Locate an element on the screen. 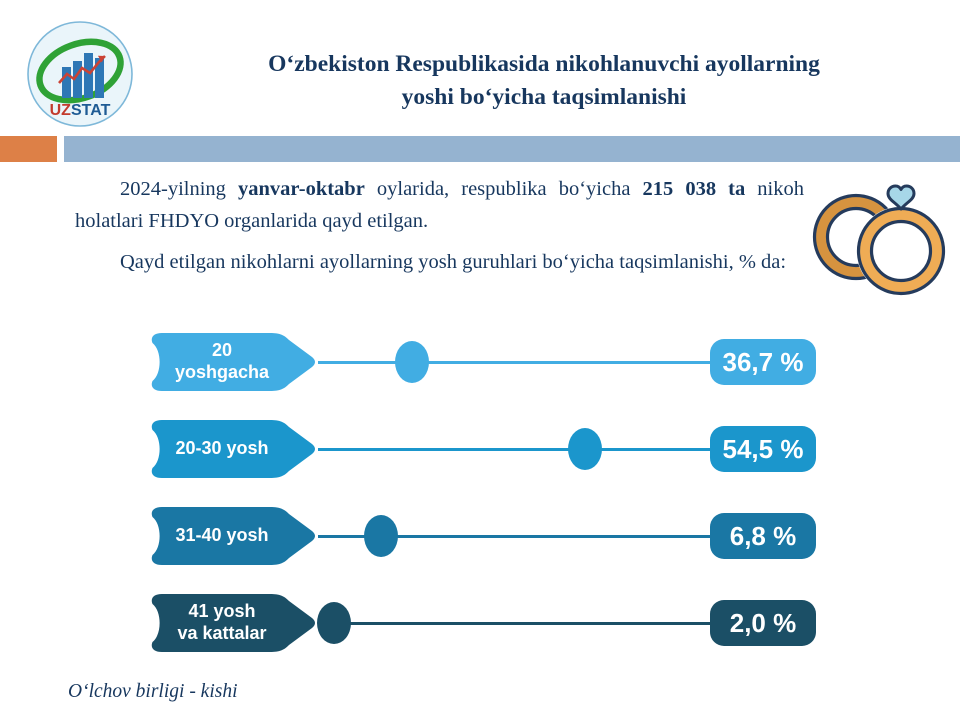  chart-row-31-40: 31-40 yosh 6,8 % is located at coordinates (482, 536).